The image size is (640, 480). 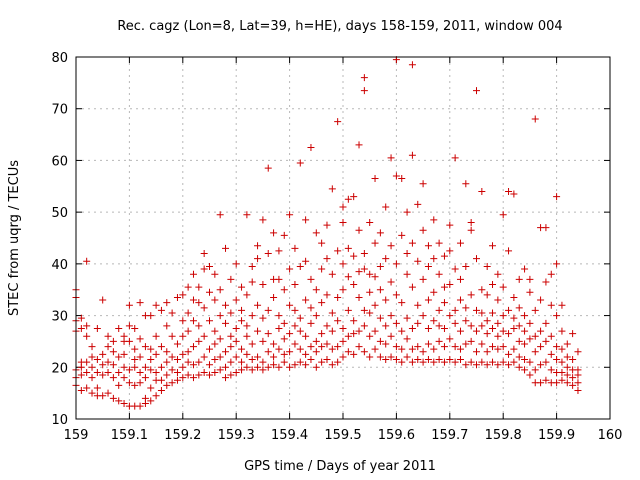 What do you see at coordinates (59, 110) in the screenshot?
I see `y-tick-label: 70` at bounding box center [59, 110].